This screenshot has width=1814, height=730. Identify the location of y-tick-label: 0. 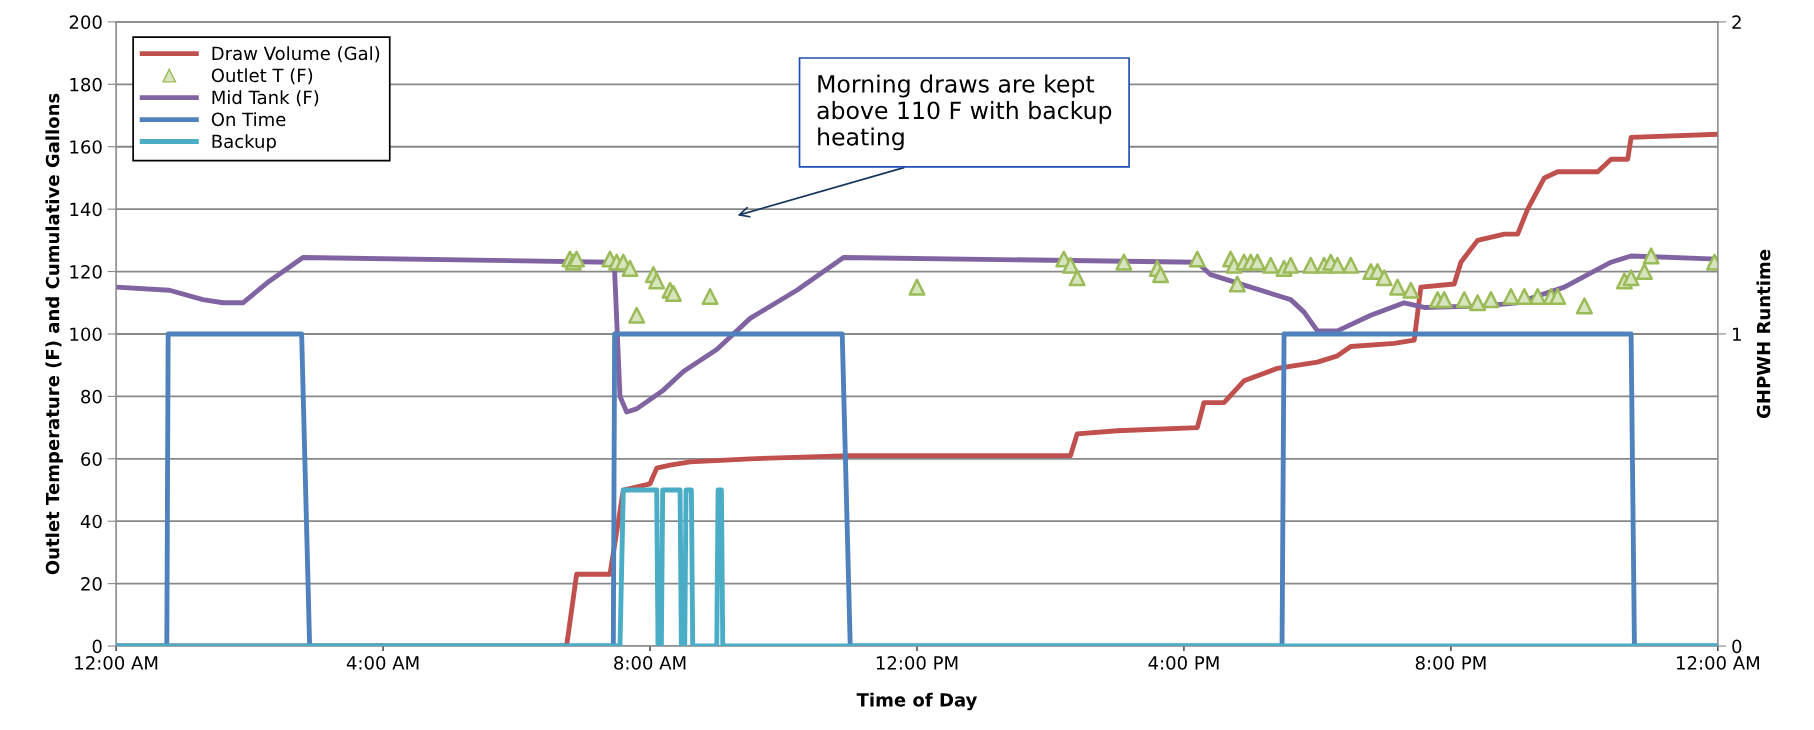
(97, 646).